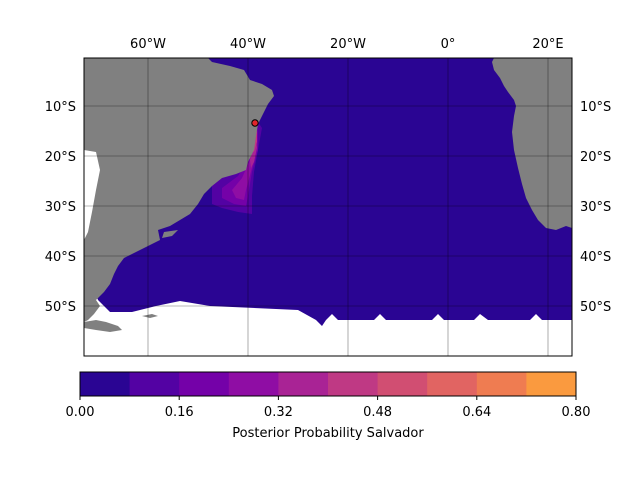 This screenshot has width=640, height=480. What do you see at coordinates (547, 44) in the screenshot?
I see `lon-label: 20°E` at bounding box center [547, 44].